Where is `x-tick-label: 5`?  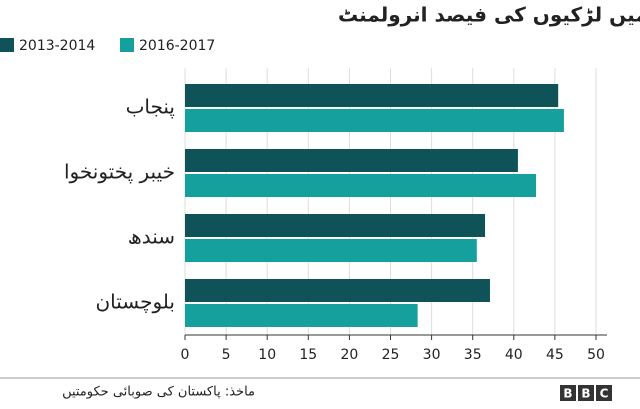
x-tick-label: 5 is located at coordinates (226, 355).